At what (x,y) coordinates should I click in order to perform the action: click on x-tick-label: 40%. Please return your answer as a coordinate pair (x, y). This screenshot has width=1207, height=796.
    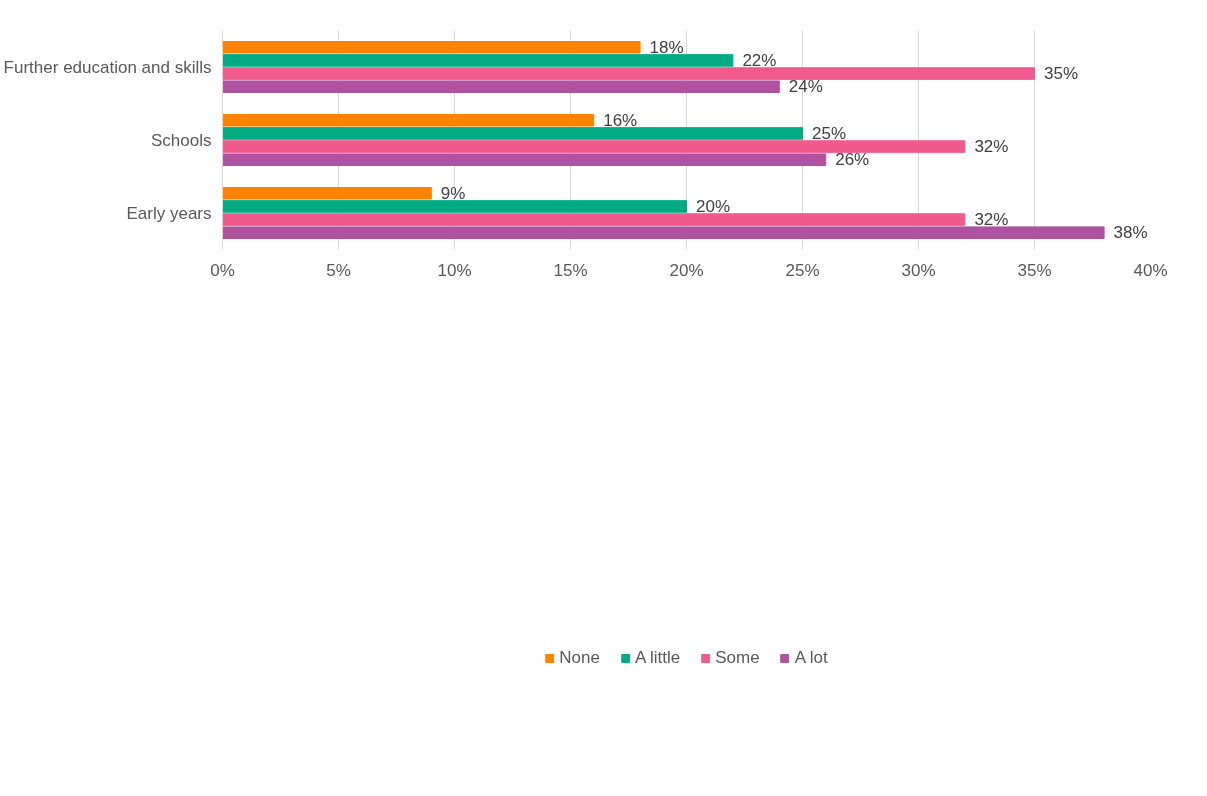
    Looking at the image, I should click on (1150, 270).